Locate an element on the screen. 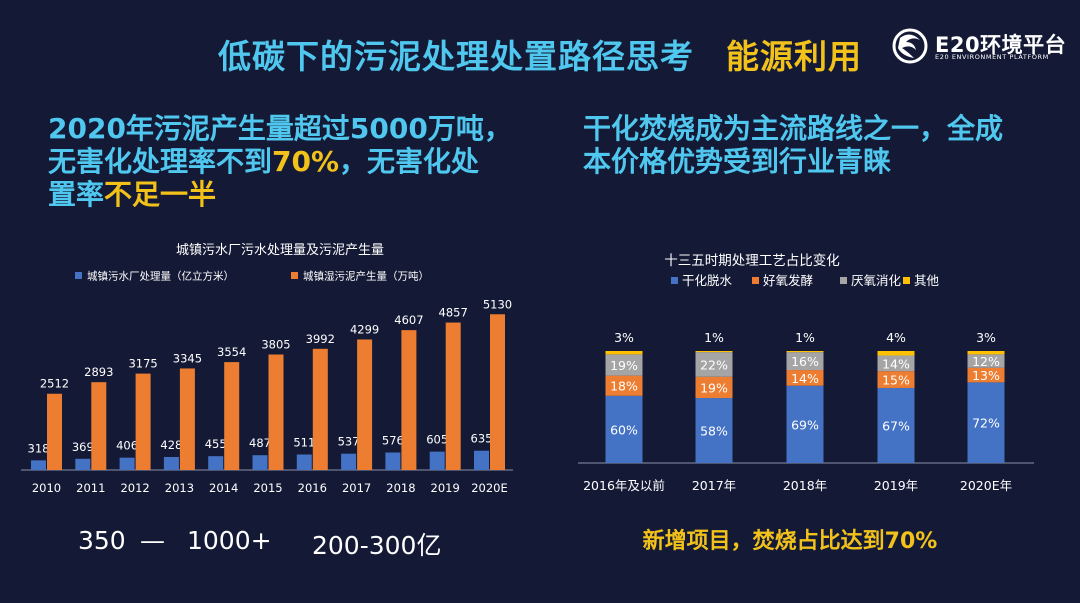 The image size is (1080, 603). chart2-segment-label-3: 4% is located at coordinates (896, 337).